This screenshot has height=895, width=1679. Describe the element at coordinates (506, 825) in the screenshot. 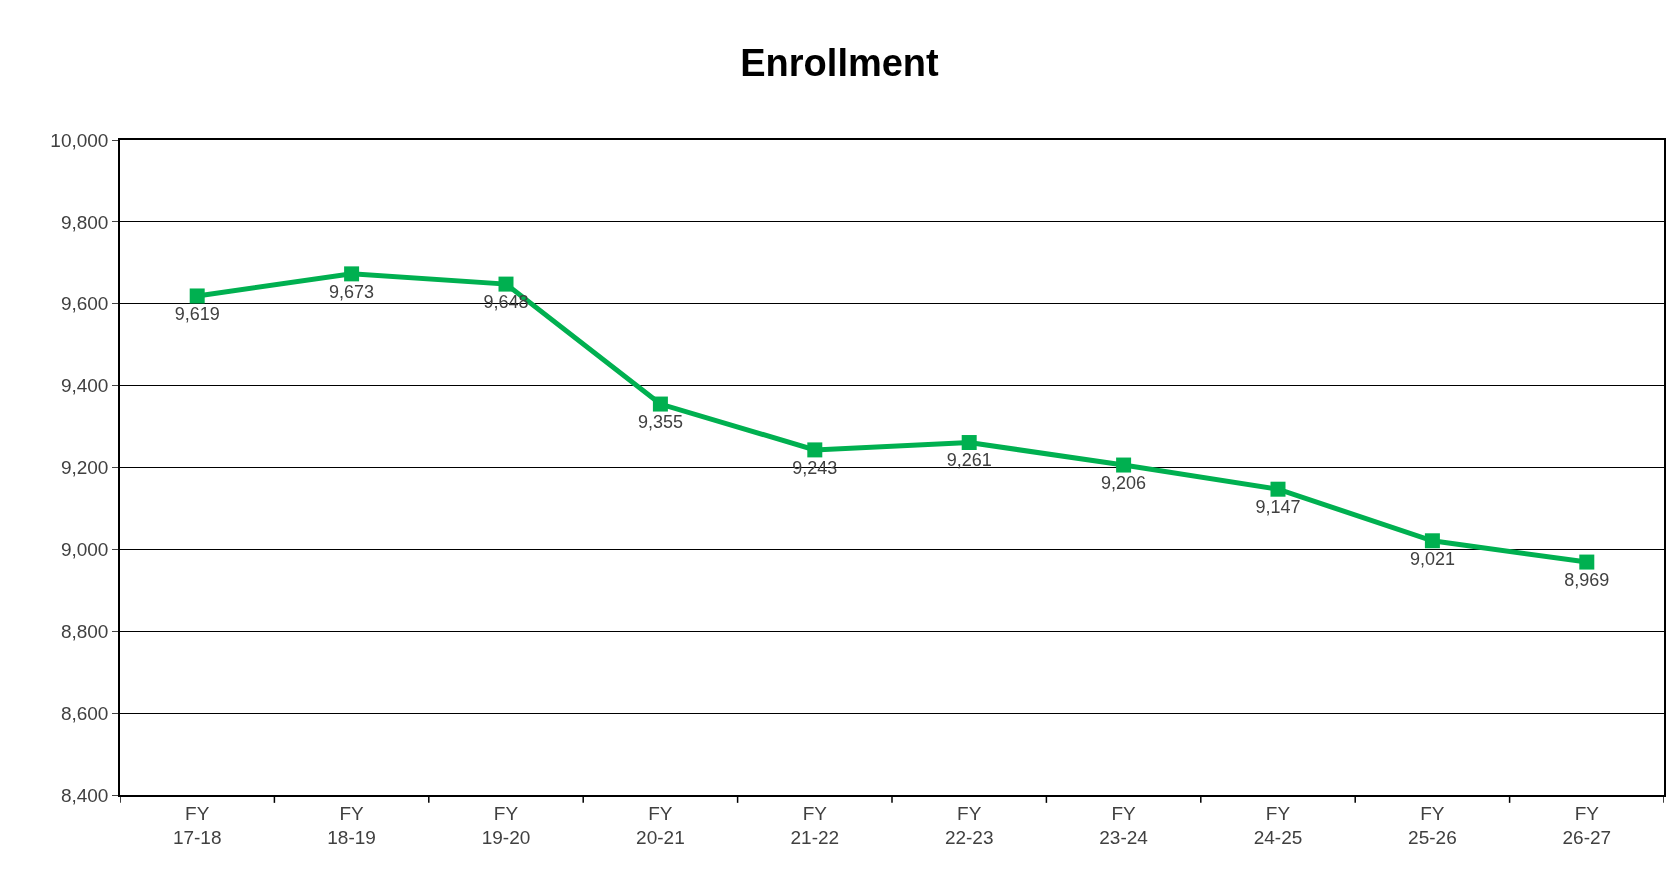

I see `x-tick-label: FY 19-20` at that location.